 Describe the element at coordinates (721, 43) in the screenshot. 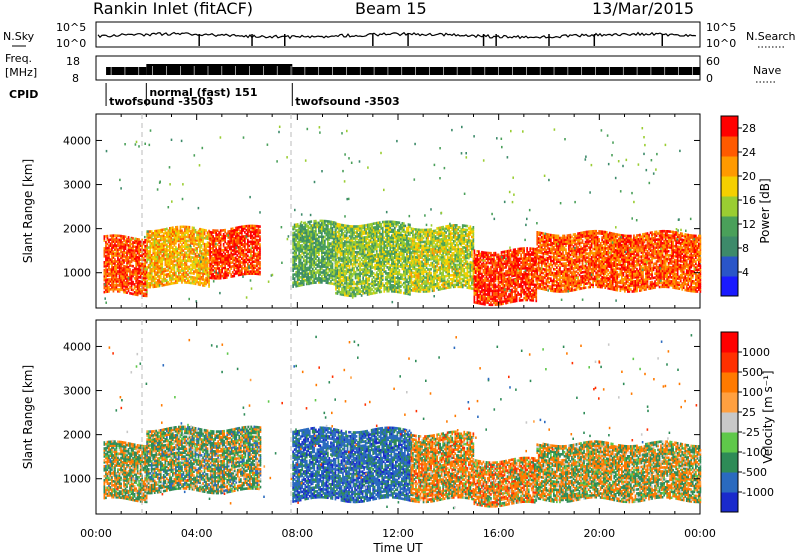

I see `nsearch-tick-low: 10^0` at that location.